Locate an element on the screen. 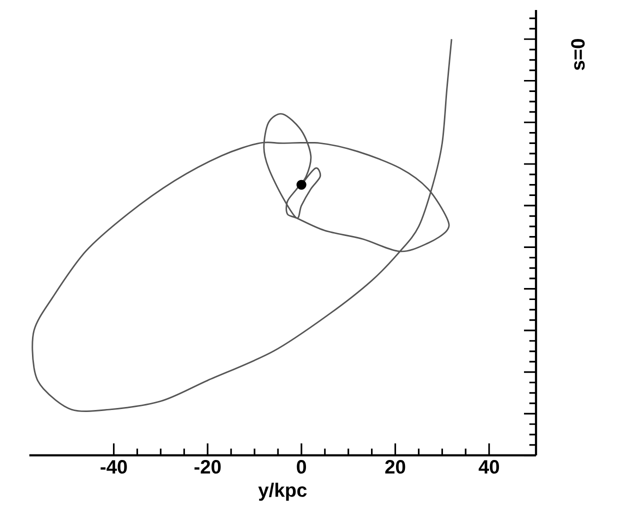  text: s=0 is located at coordinates (578, 54).